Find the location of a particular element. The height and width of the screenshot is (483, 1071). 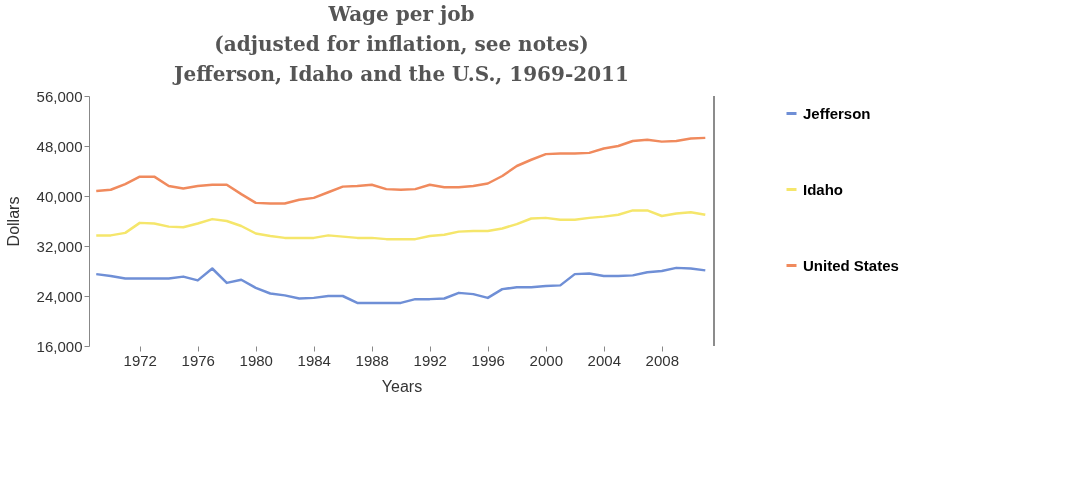

x-tick-label: 1976 is located at coordinates (198, 360).